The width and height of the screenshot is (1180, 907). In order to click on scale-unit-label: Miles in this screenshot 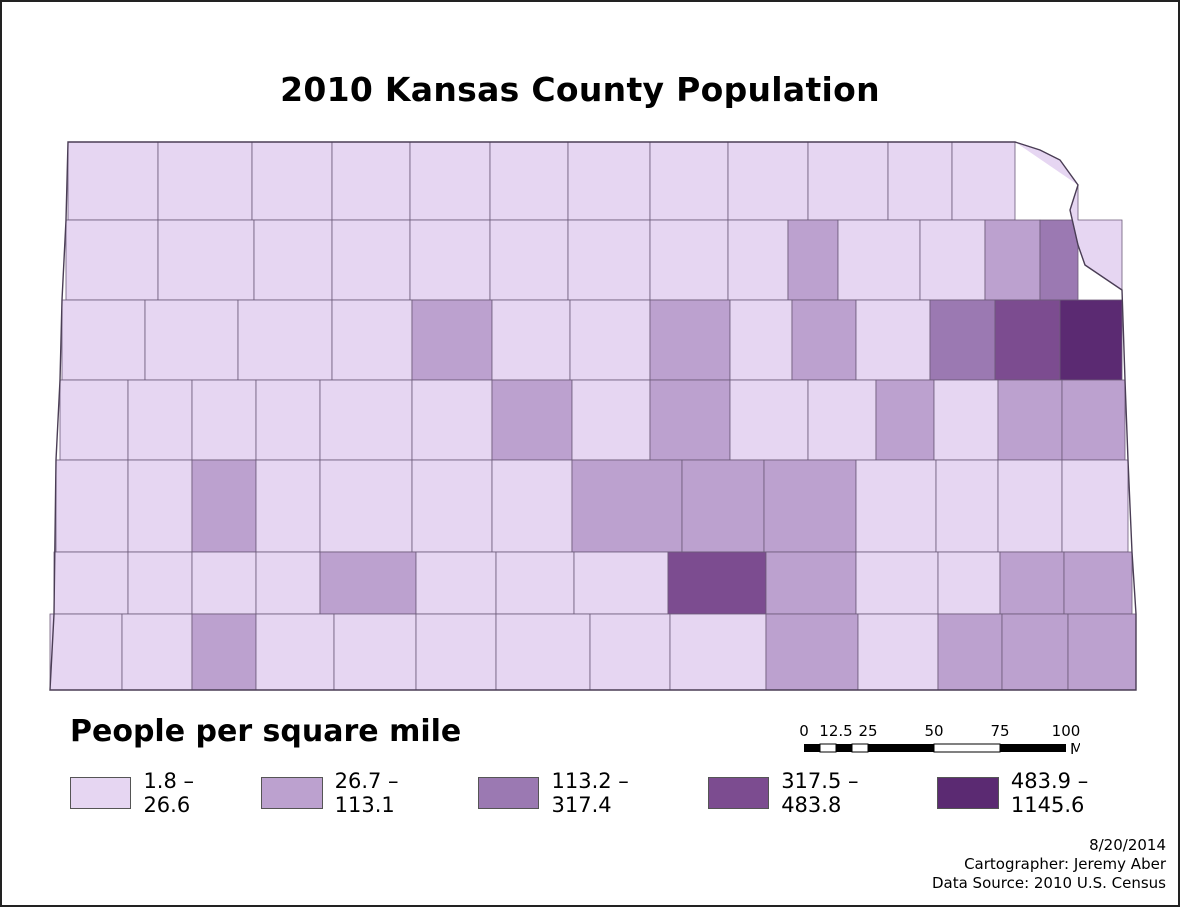, I will do `click(1075, 749)`.